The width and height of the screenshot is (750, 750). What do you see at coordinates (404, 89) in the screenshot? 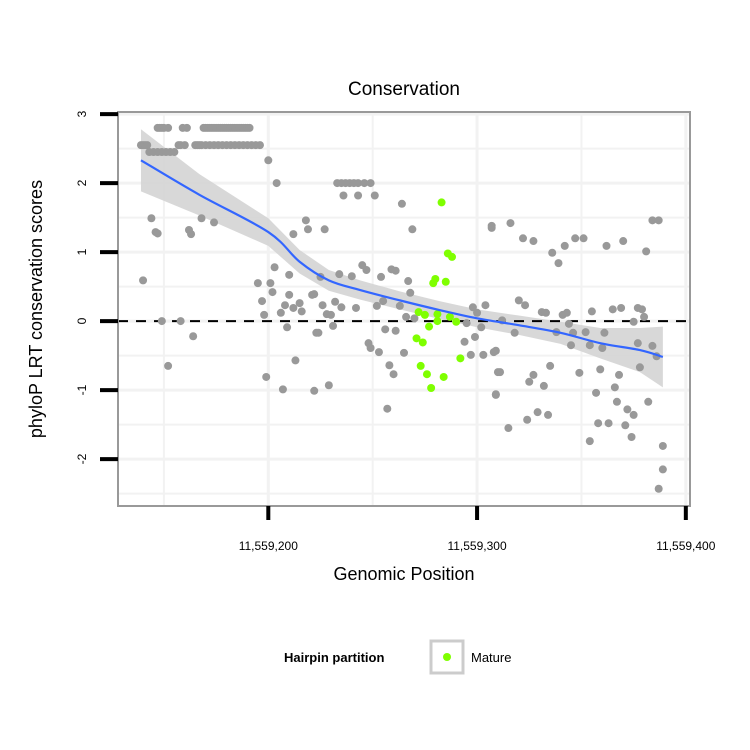
I see `chart-title: Conservation` at bounding box center [404, 89].